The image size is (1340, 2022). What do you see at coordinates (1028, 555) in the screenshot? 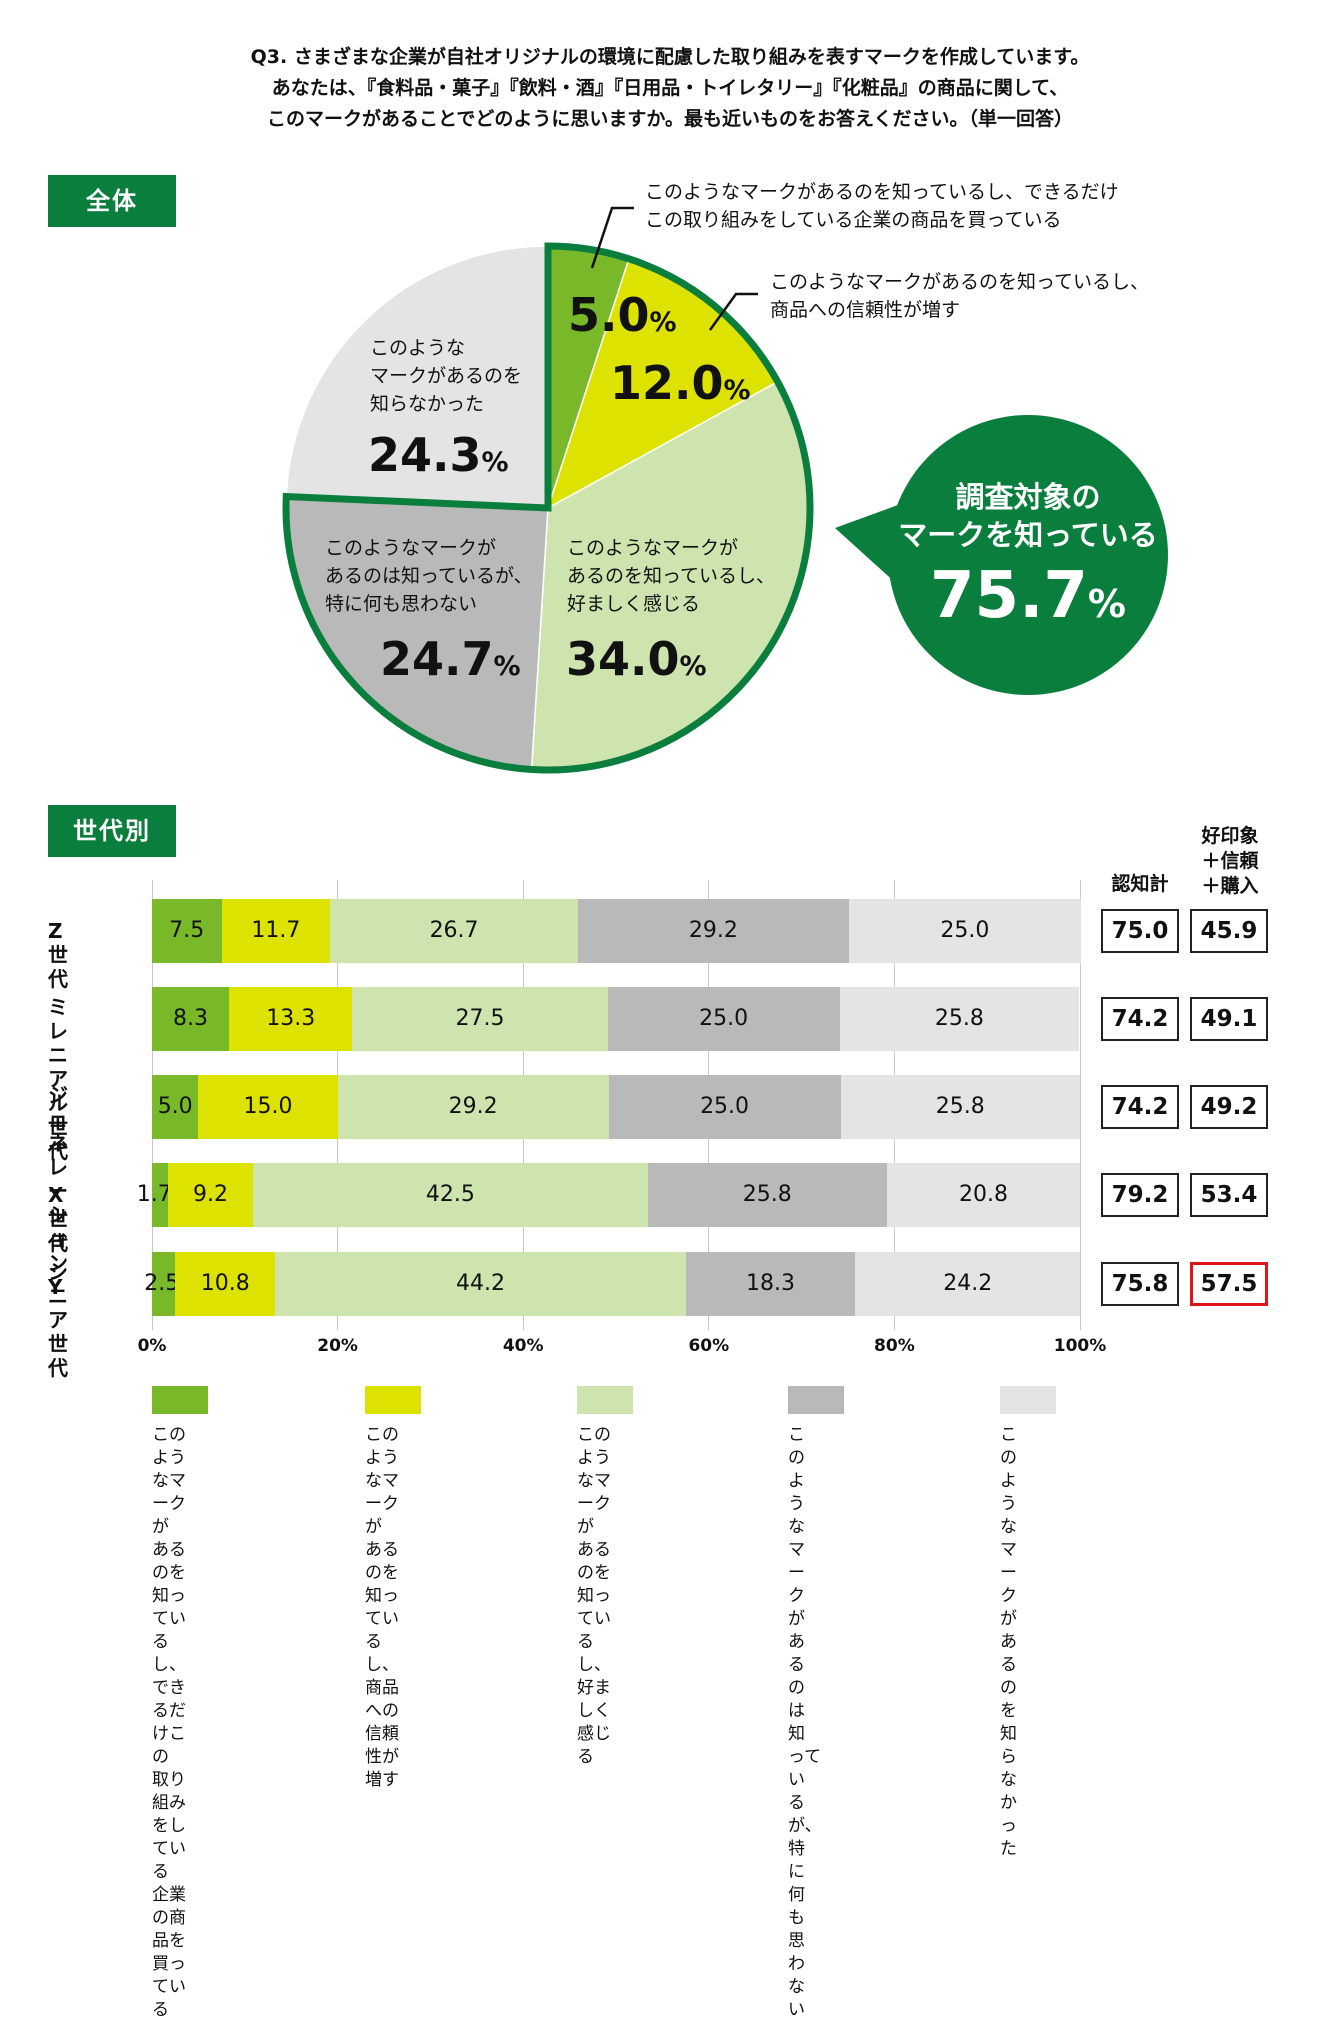
I see `bubble-circle` at bounding box center [1028, 555].